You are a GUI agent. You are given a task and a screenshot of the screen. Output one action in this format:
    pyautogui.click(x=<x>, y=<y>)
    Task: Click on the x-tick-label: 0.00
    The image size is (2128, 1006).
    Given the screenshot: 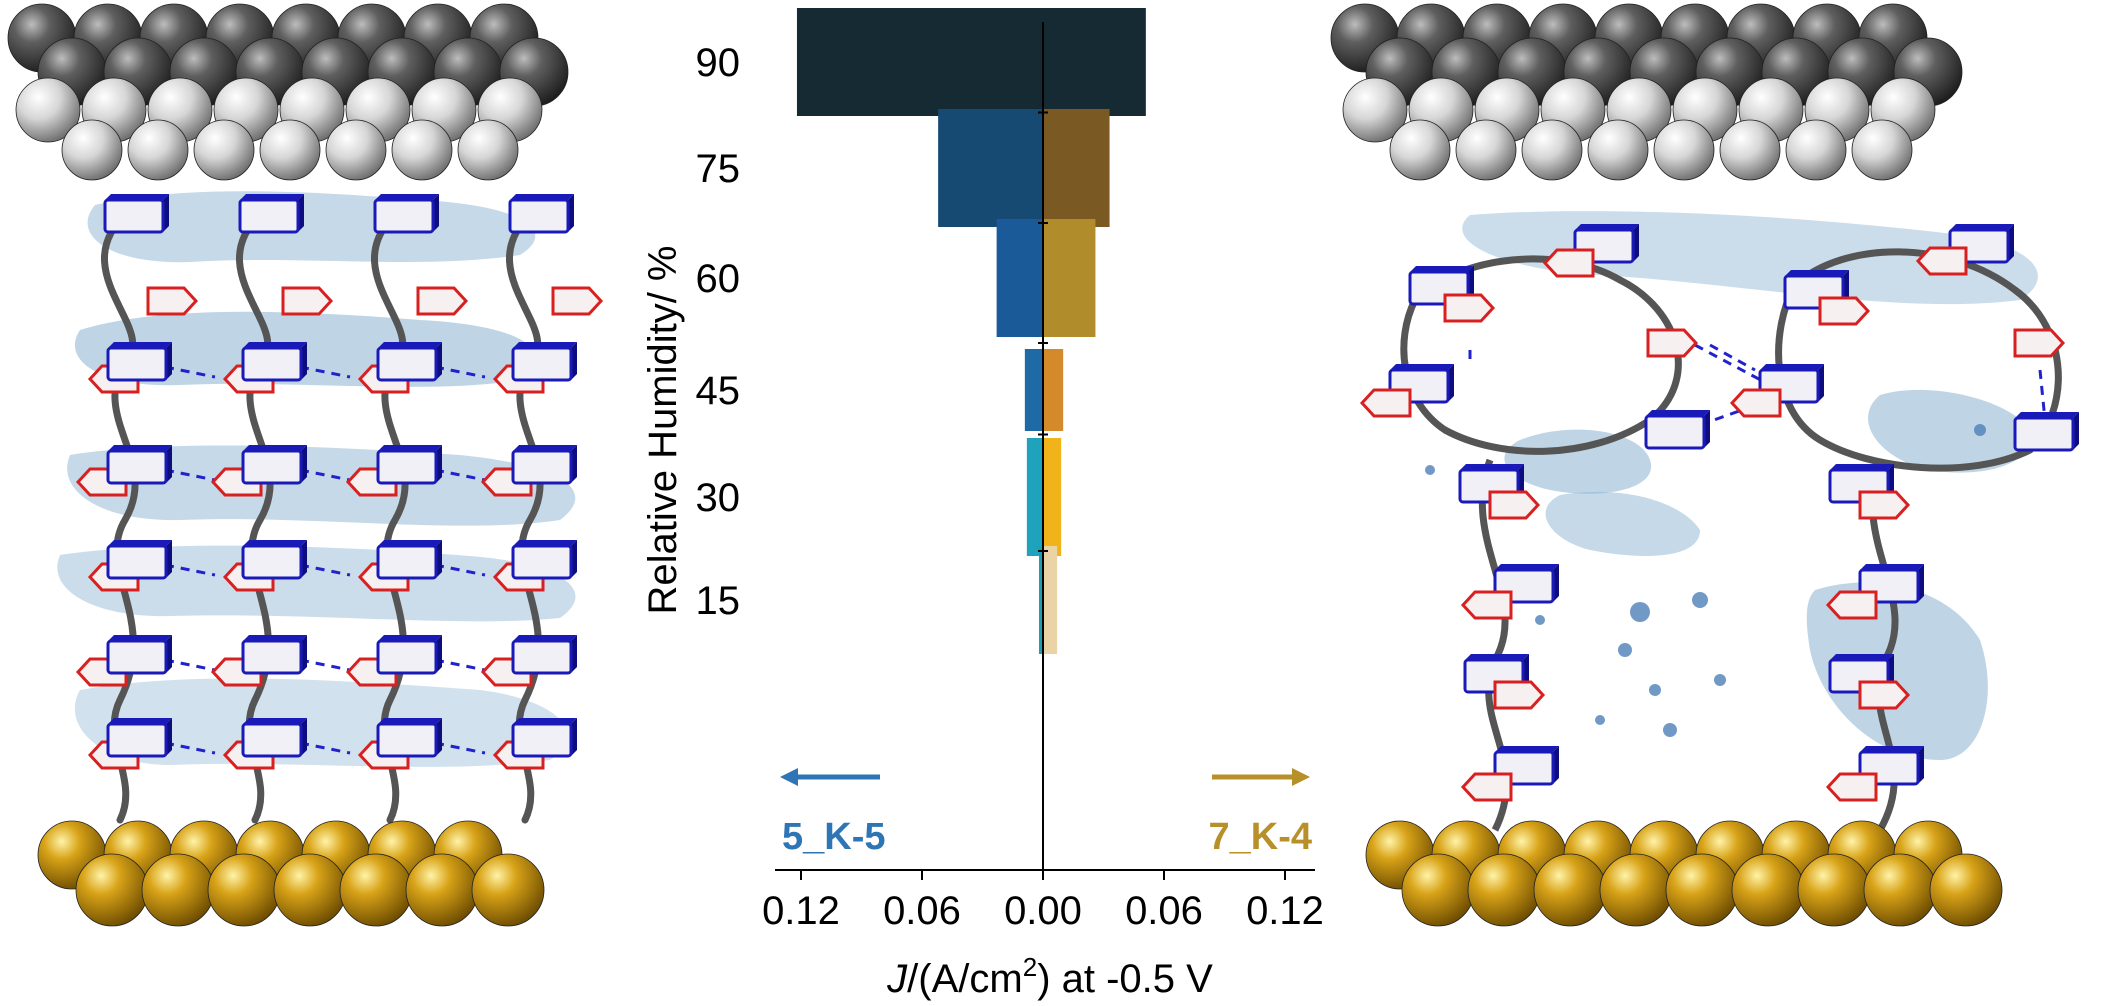 What is the action you would take?
    pyautogui.click(x=1043, y=911)
    